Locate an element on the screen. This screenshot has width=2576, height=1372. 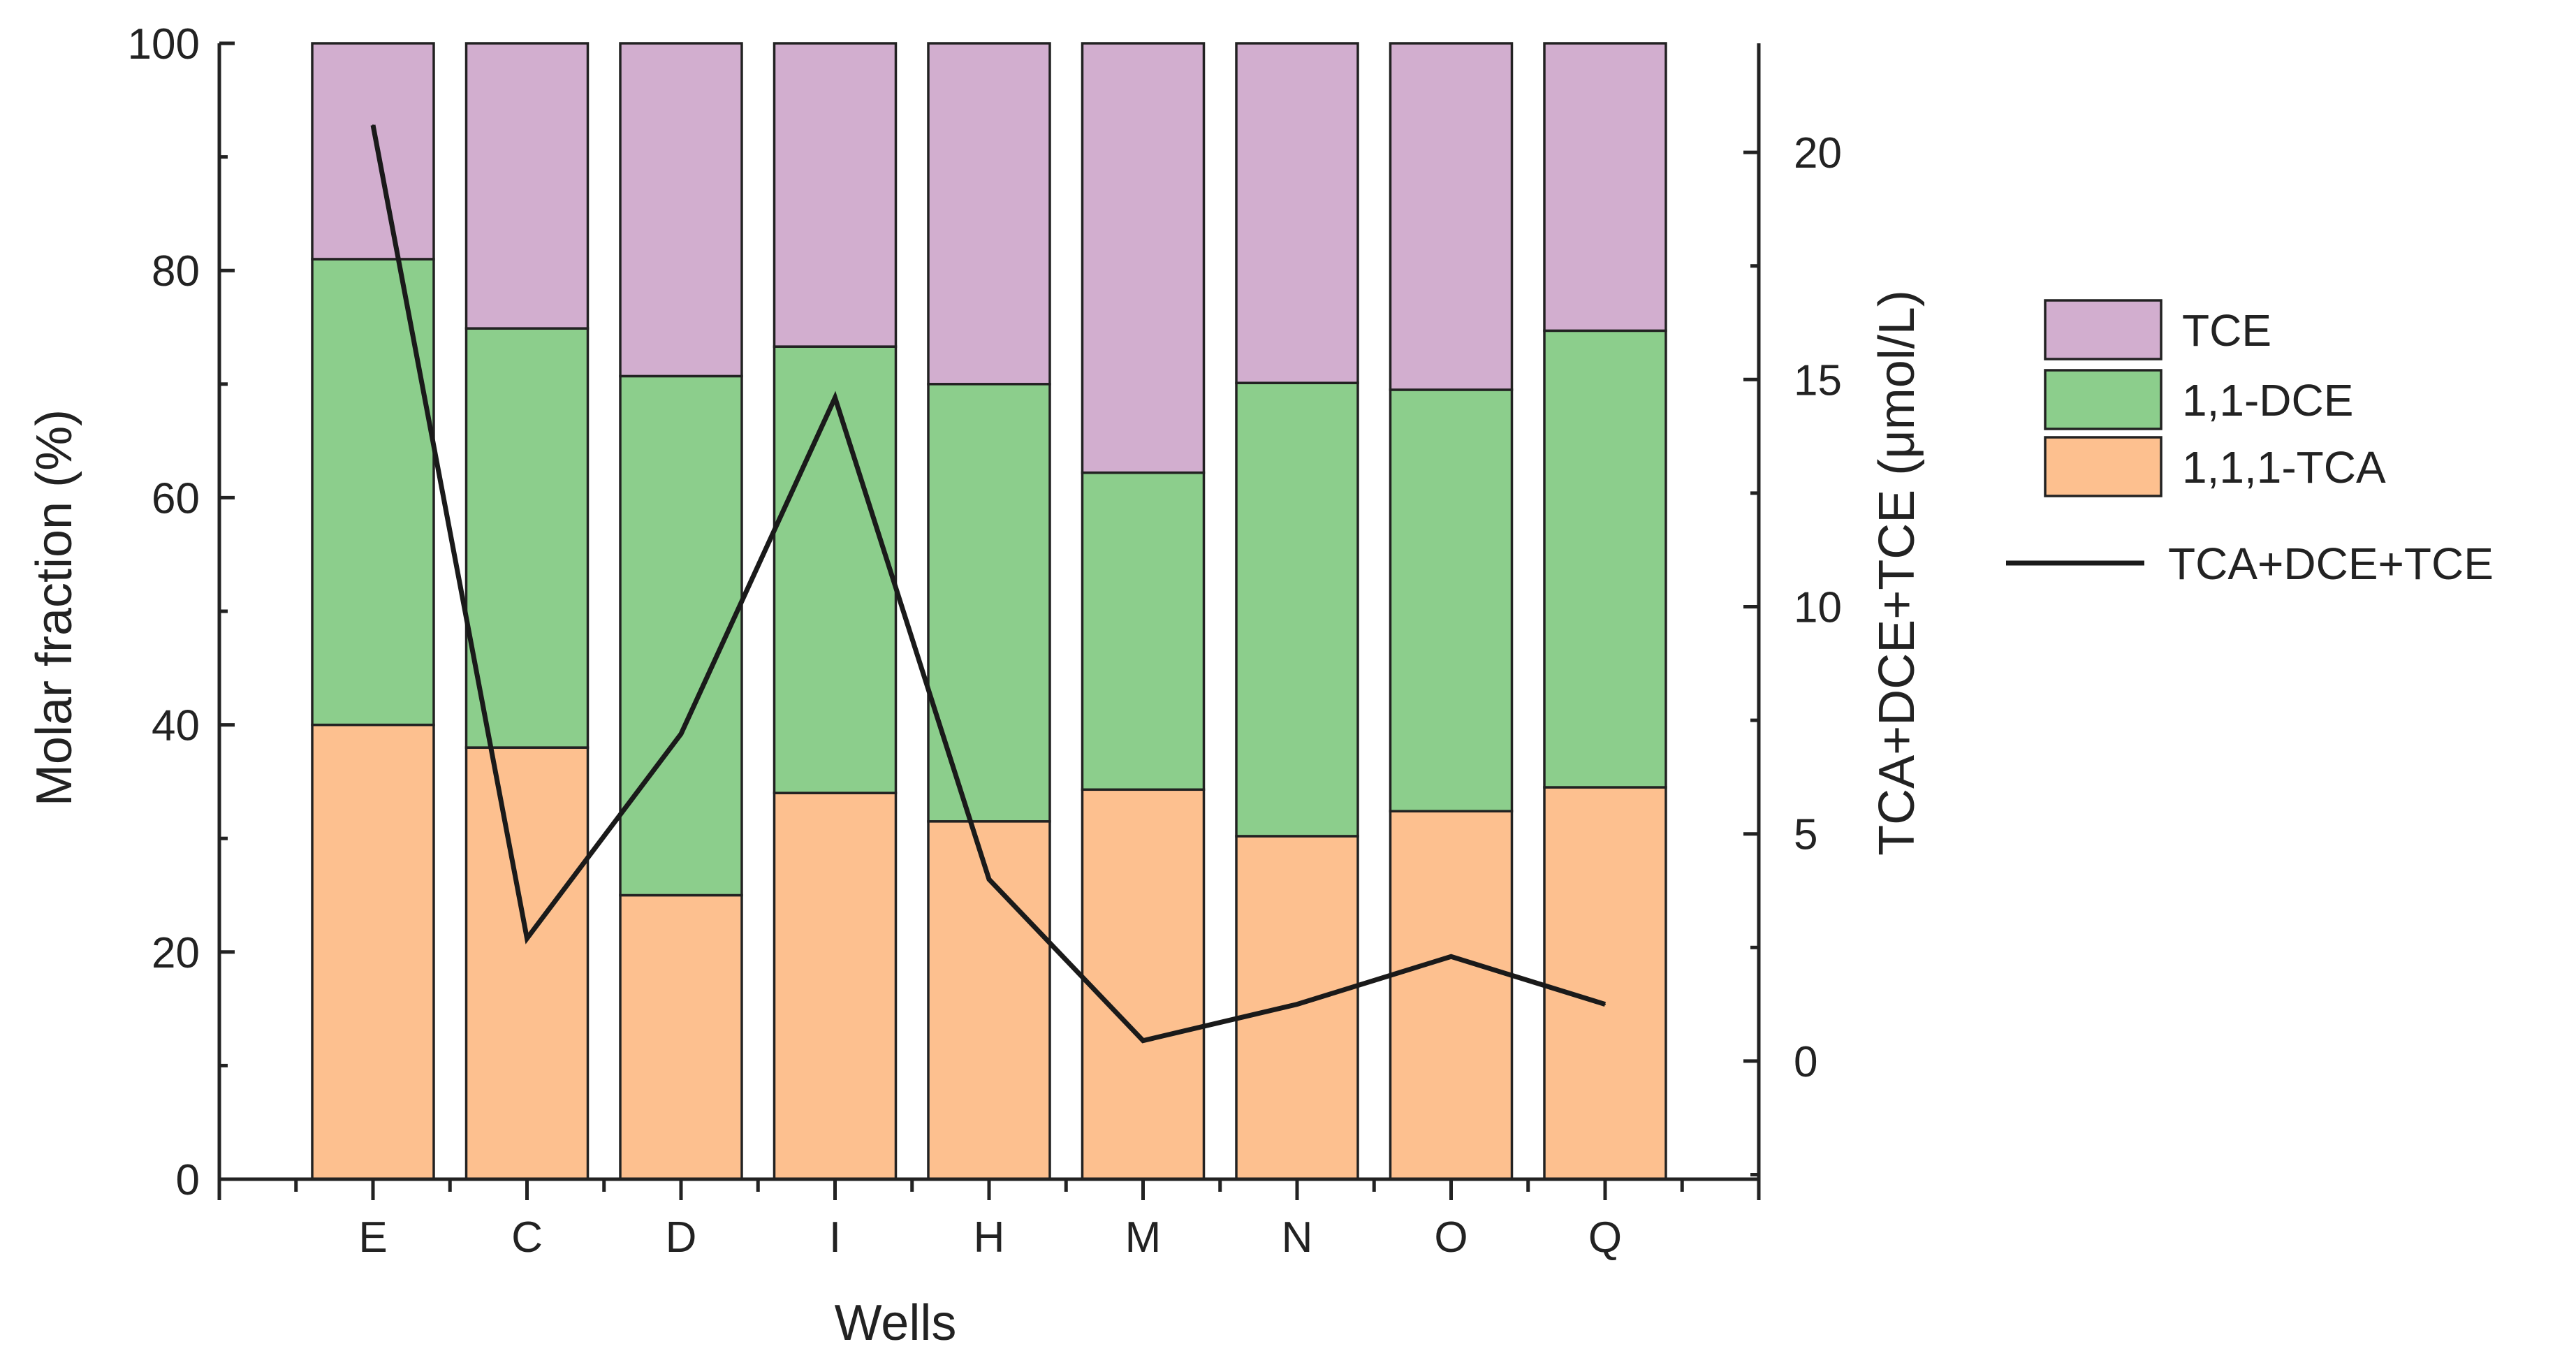
bar-segment-D-tce is located at coordinates (681, 210).